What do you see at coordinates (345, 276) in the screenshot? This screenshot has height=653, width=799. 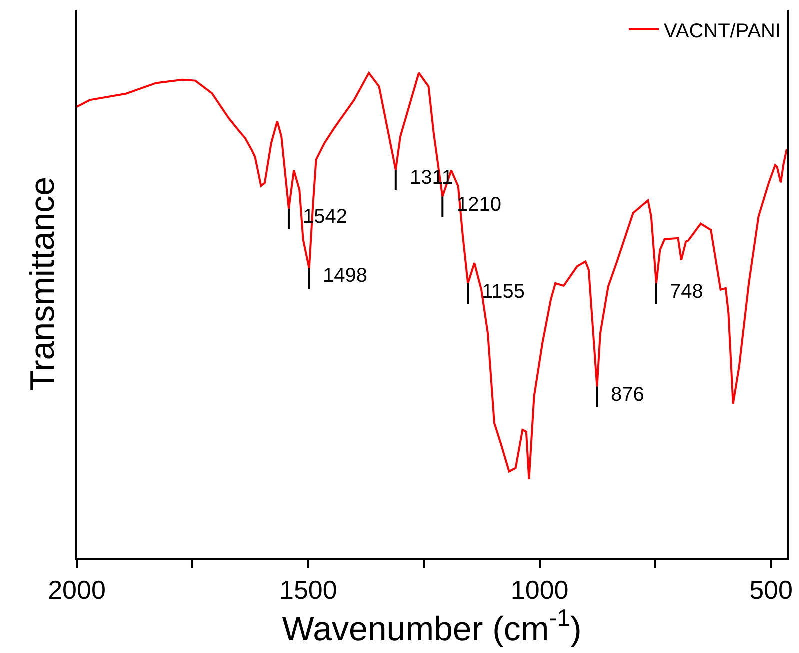 I see `annotation: 1498` at bounding box center [345, 276].